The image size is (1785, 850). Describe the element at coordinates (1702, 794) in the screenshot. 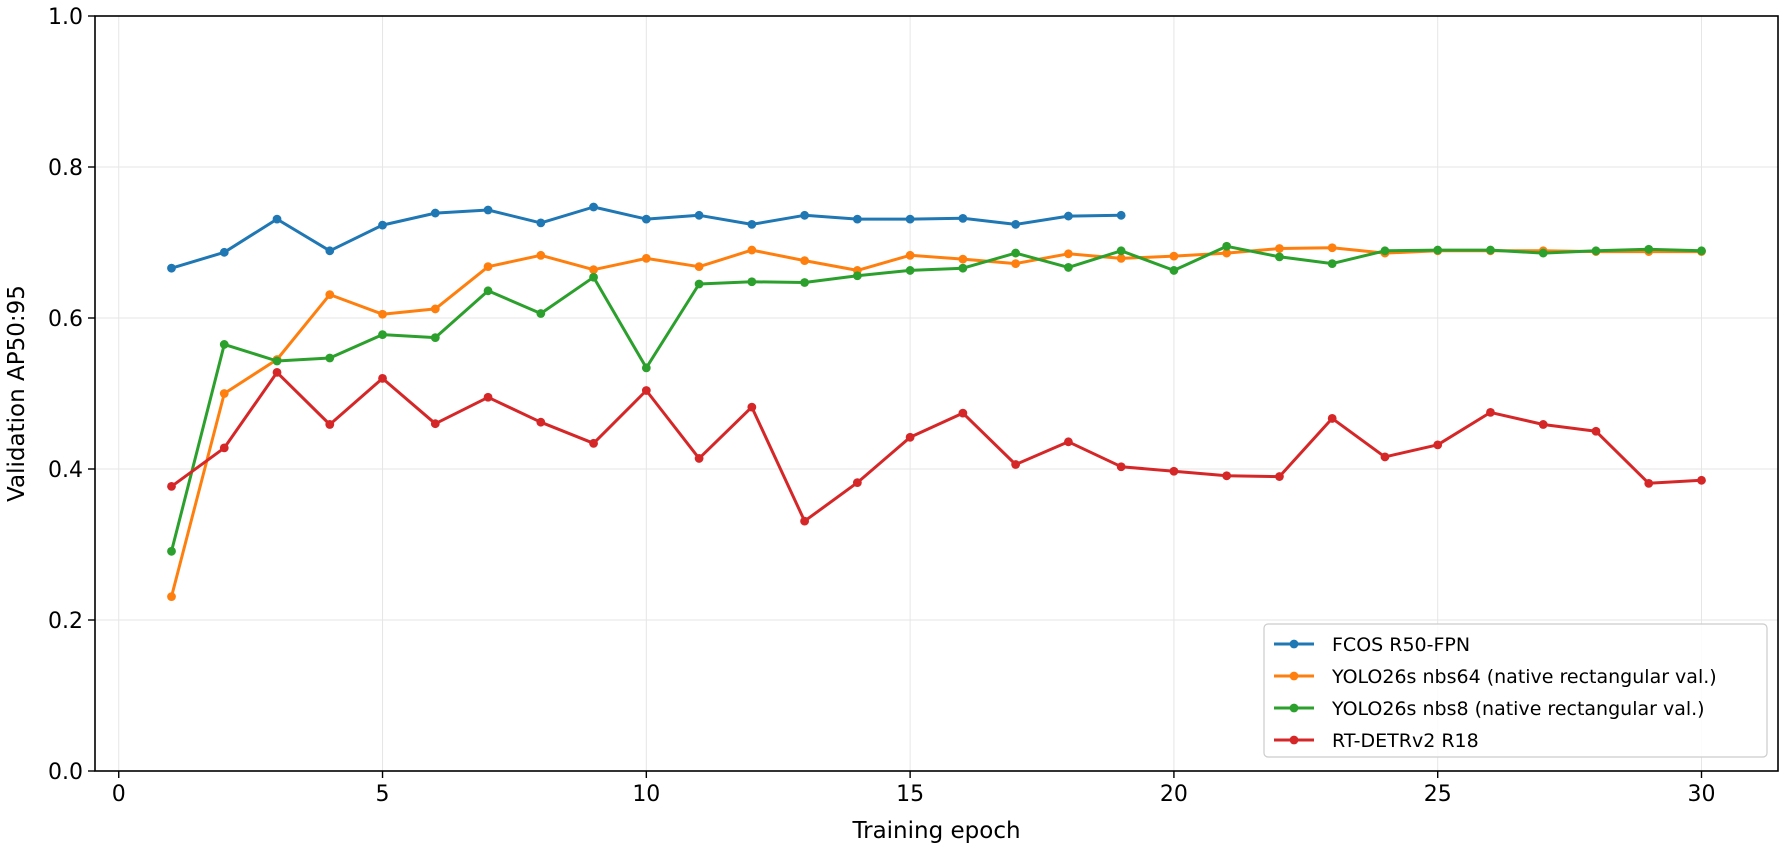

I see `x-tick-label: 30` at that location.